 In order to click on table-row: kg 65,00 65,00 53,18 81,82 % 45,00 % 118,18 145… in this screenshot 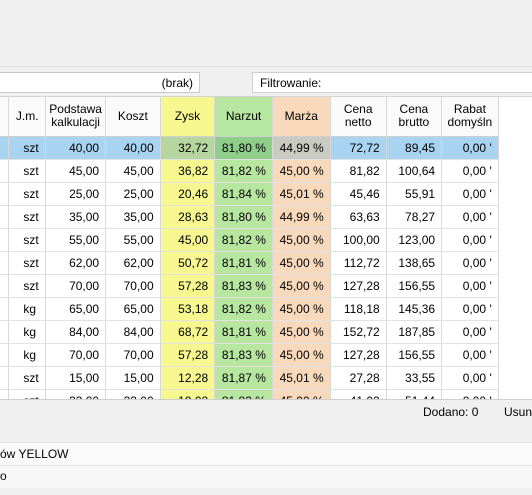, I will do `click(266, 309)`.